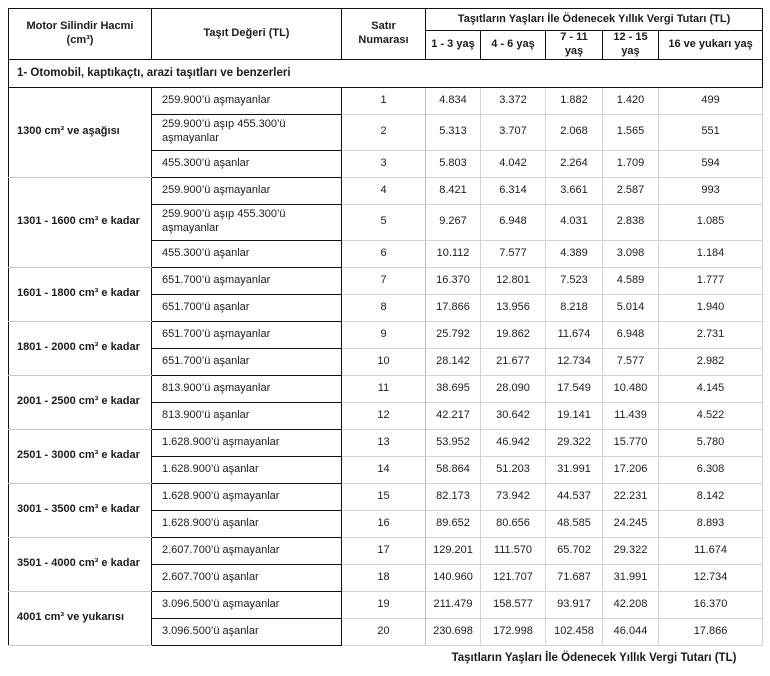 This screenshot has width=770, height=676. What do you see at coordinates (574, 280) in the screenshot?
I see `tax-value-cell: 7.523` at bounding box center [574, 280].